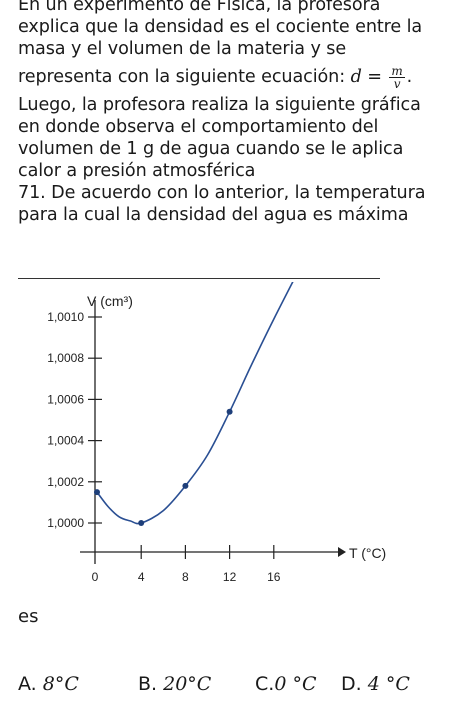 This screenshot has height=704, width=451. Describe the element at coordinates (163, 467) in the screenshot. I see `series-points` at that location.